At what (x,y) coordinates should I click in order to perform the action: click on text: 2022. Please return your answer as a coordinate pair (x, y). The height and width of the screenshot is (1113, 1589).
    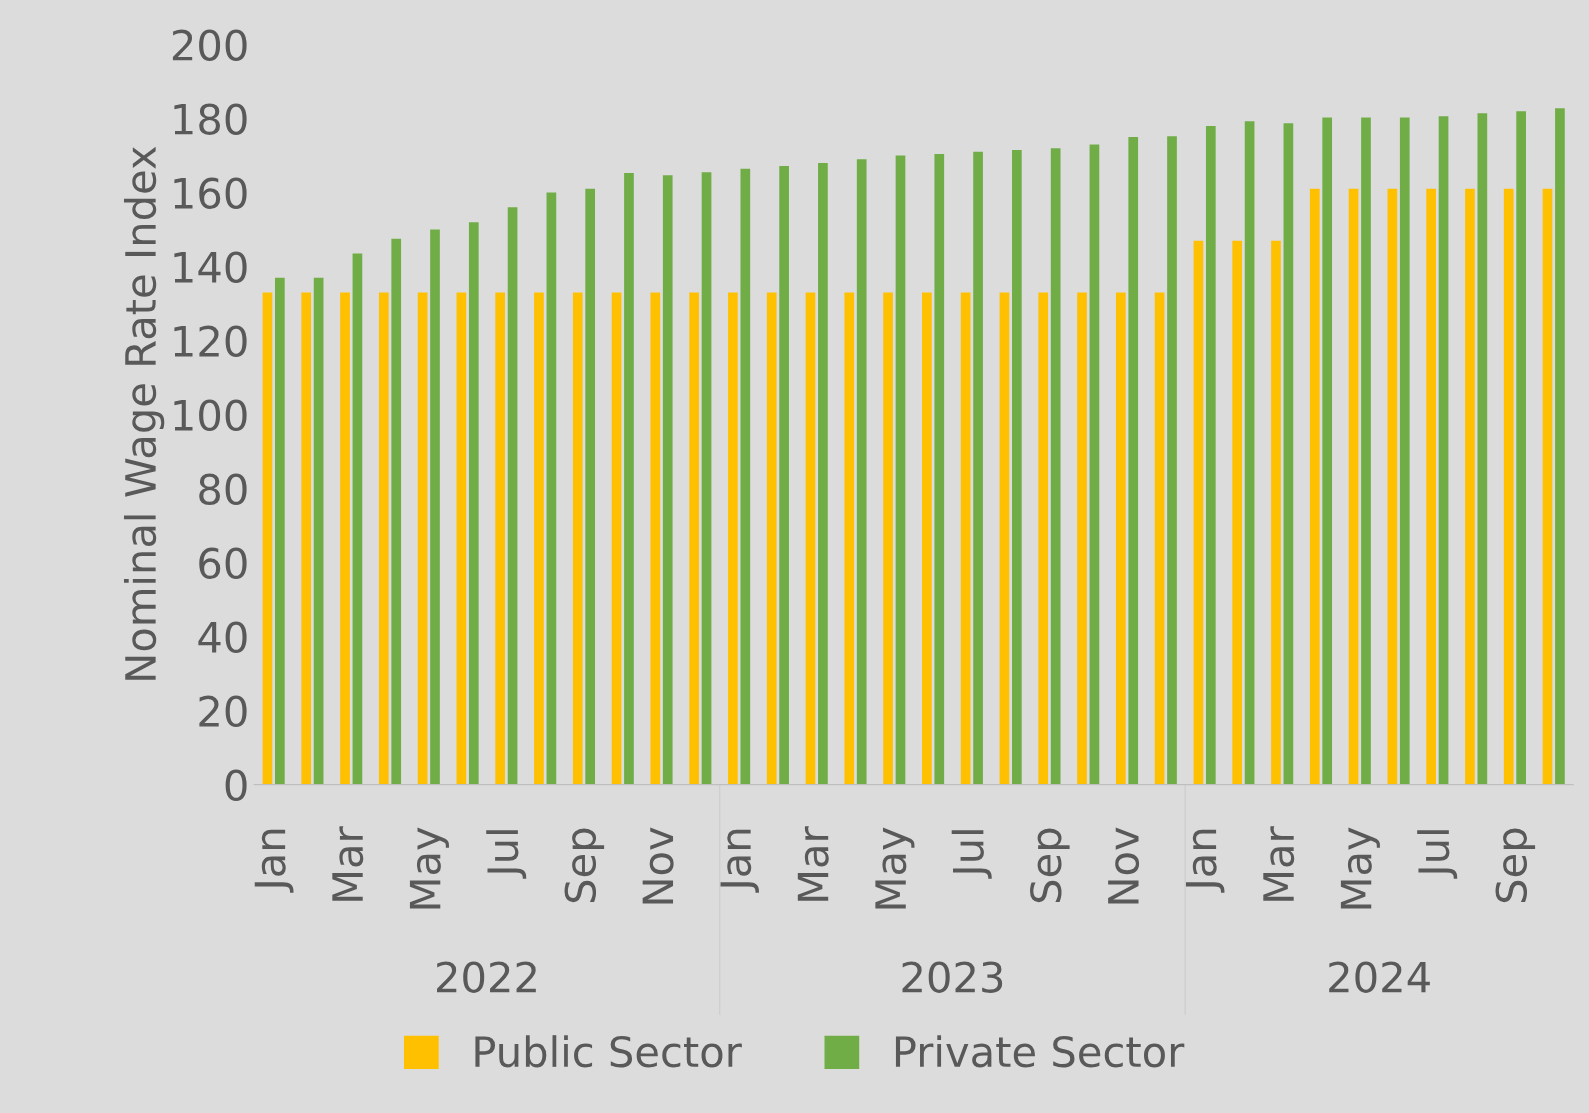
    Looking at the image, I should click on (486, 977).